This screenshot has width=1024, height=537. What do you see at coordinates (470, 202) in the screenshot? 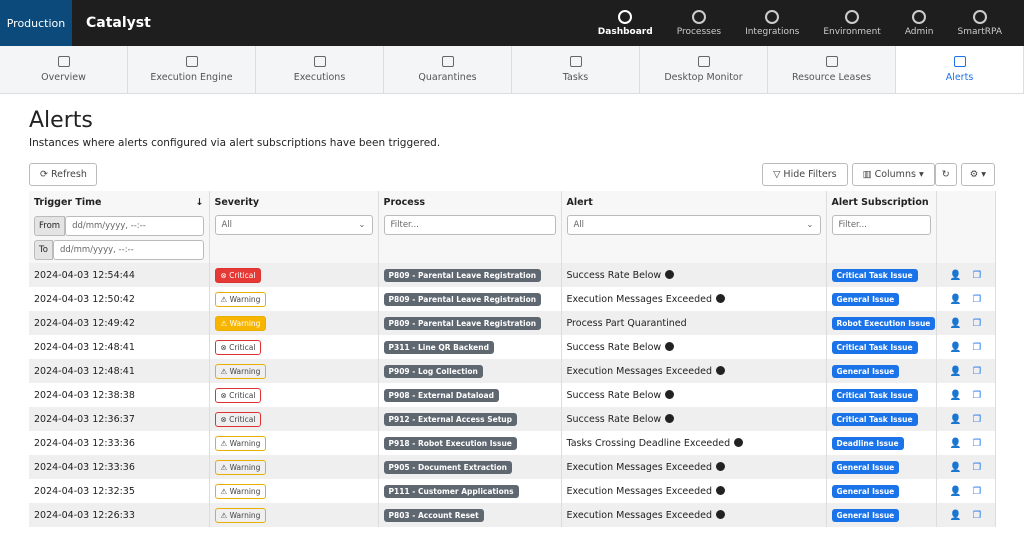
I see `column-header: Process` at bounding box center [470, 202].